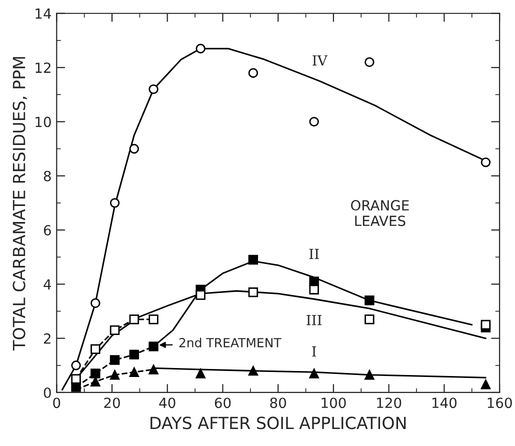  I want to click on x-tick-label: 160, so click(500, 403).